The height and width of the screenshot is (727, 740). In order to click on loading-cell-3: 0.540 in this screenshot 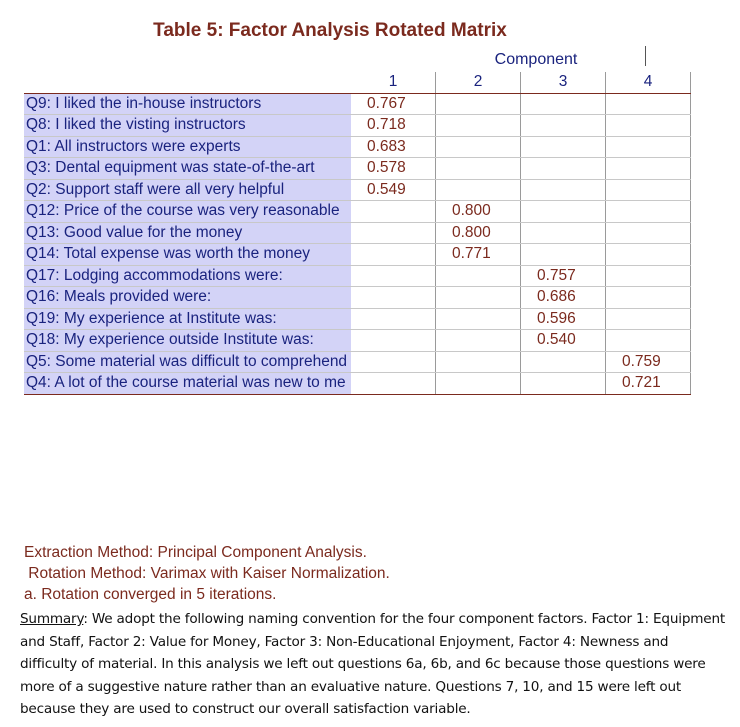, I will do `click(563, 340)`.